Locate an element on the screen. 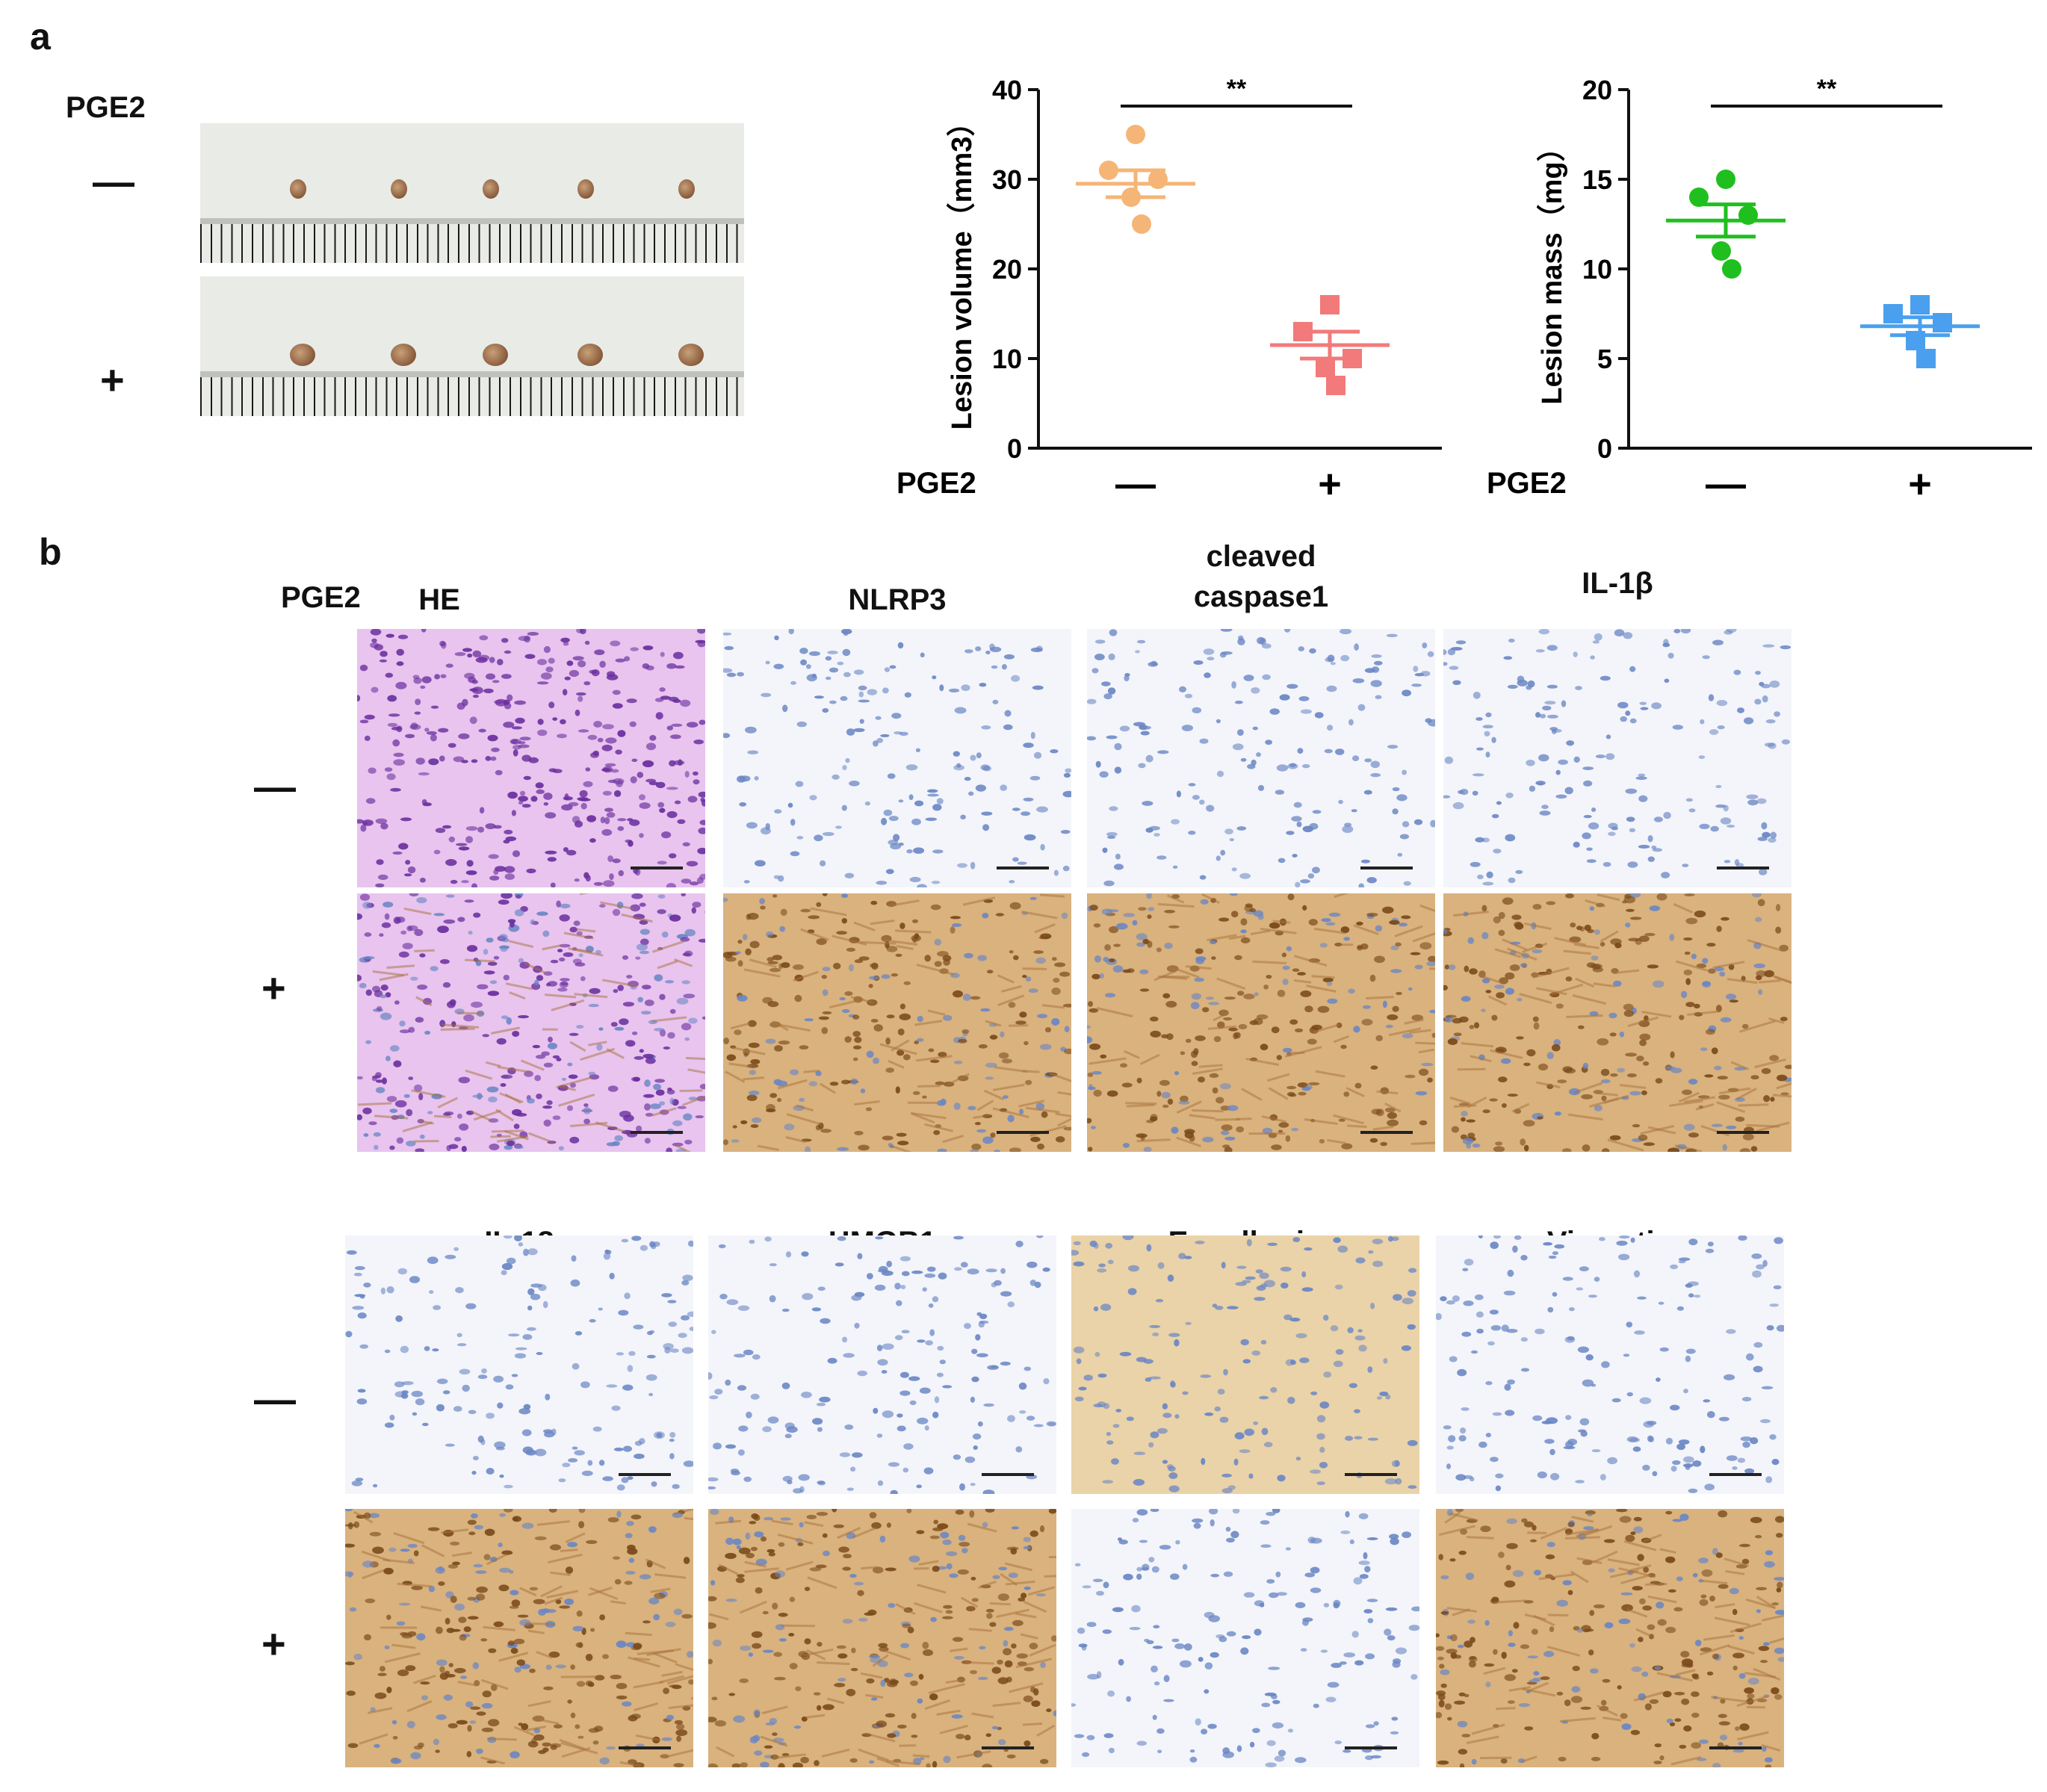 The height and width of the screenshot is (1792, 2047). stain-label: NLRP3 is located at coordinates (898, 599).